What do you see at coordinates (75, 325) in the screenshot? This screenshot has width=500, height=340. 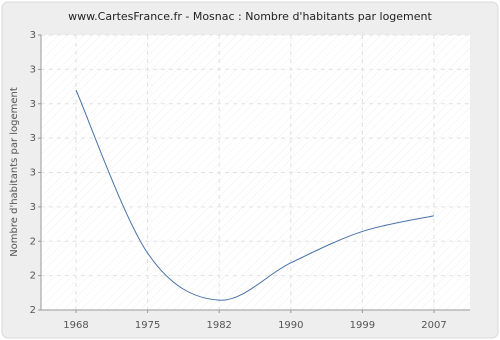 I see `x-tick-label: 1968` at bounding box center [75, 325].